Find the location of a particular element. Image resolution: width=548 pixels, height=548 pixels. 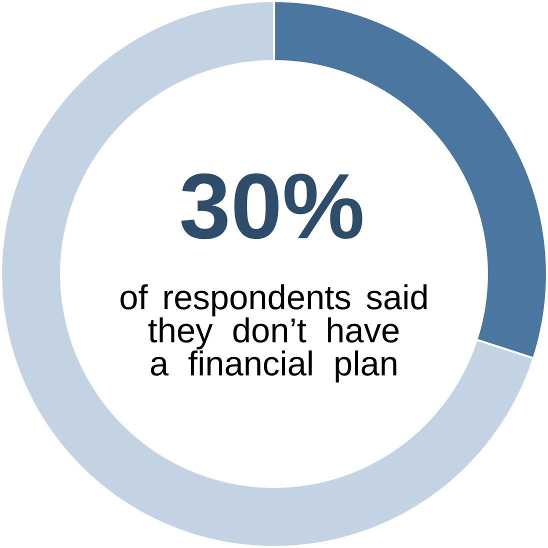

text: of respondents said they don’t have a financial plan is located at coordinates (273, 333).